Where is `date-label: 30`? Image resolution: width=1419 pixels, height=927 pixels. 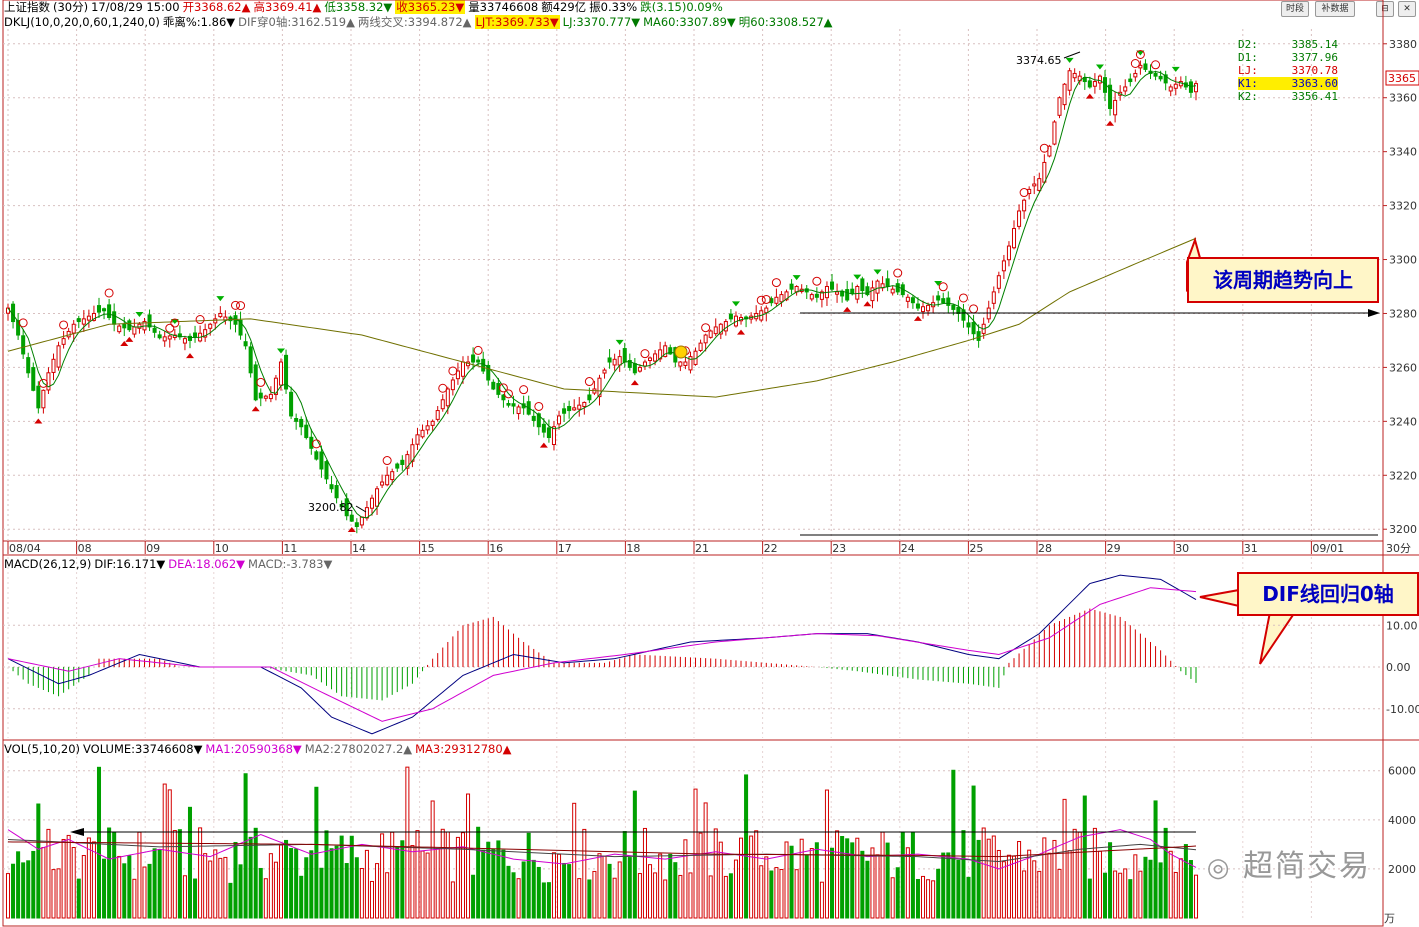
date-label: 30 is located at coordinates (1182, 548).